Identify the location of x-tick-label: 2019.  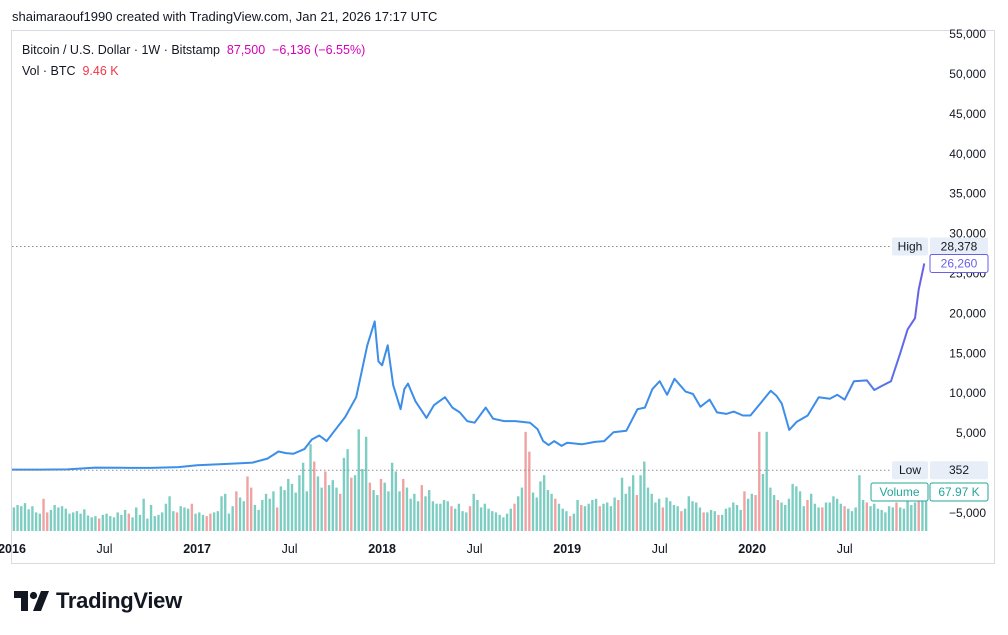
(567, 549).